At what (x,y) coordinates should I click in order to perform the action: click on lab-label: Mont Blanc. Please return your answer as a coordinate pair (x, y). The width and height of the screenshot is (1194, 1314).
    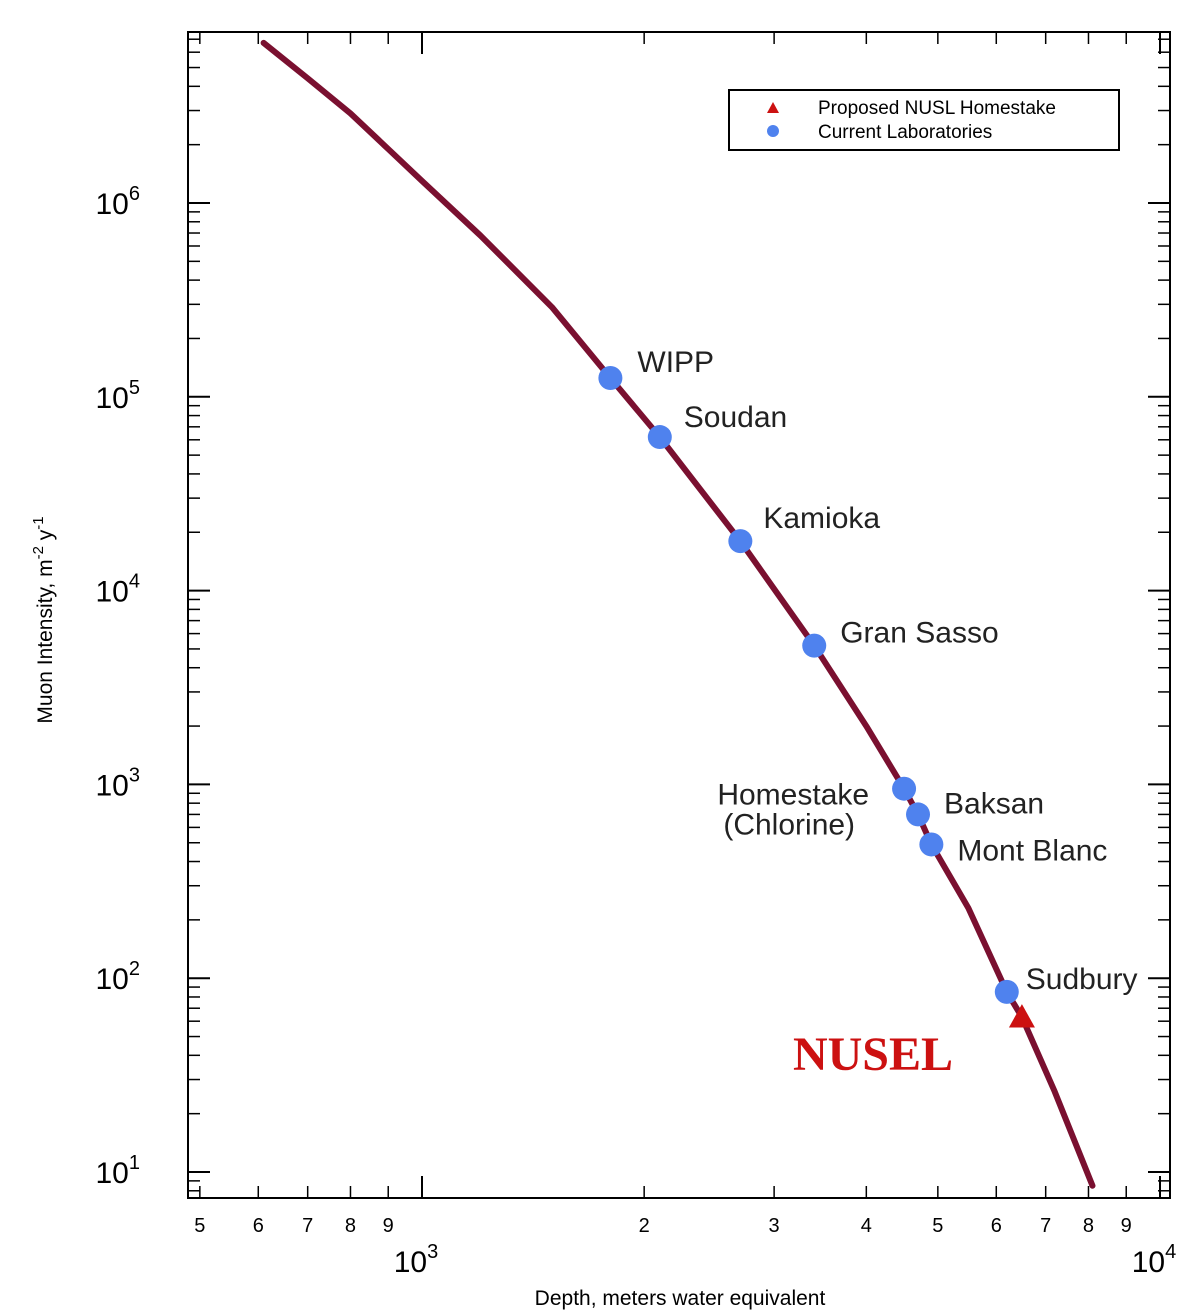
    Looking at the image, I should click on (1032, 850).